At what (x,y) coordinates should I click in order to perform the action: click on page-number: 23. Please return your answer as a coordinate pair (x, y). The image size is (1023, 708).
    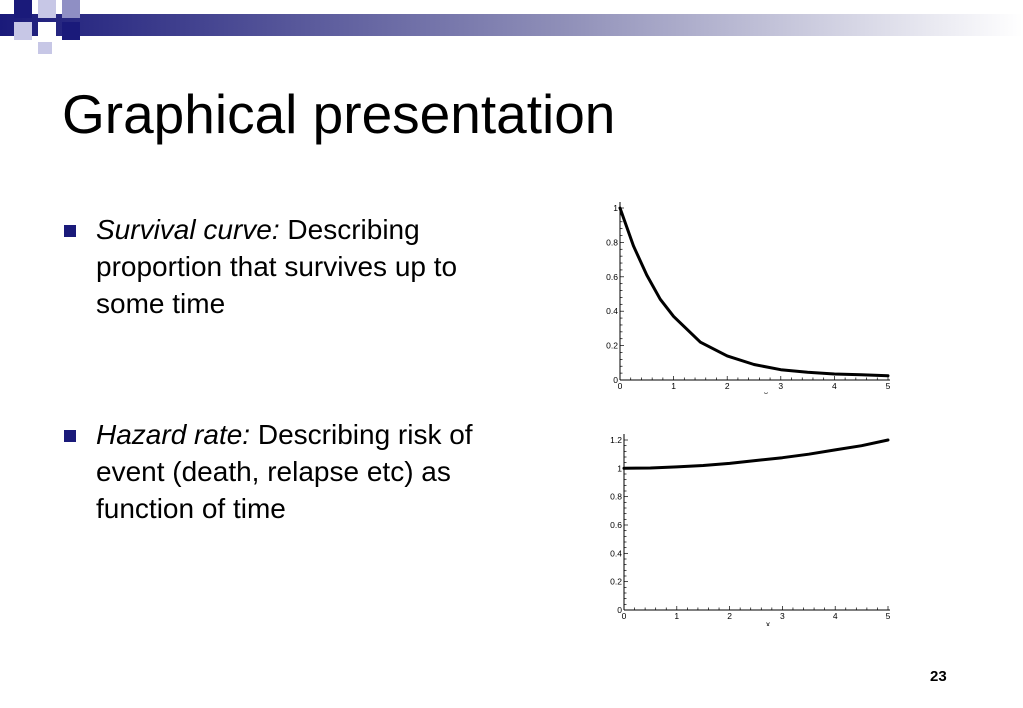
    Looking at the image, I should click on (938, 676).